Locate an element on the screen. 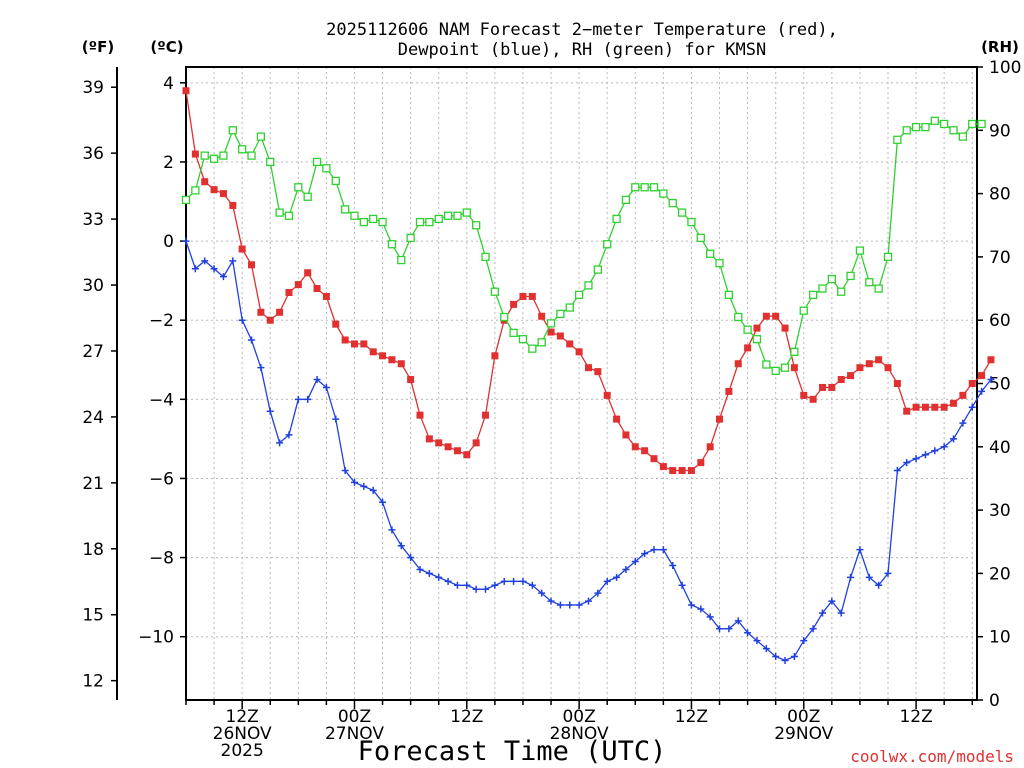  rh-tick-label: 0 is located at coordinates (994, 701).